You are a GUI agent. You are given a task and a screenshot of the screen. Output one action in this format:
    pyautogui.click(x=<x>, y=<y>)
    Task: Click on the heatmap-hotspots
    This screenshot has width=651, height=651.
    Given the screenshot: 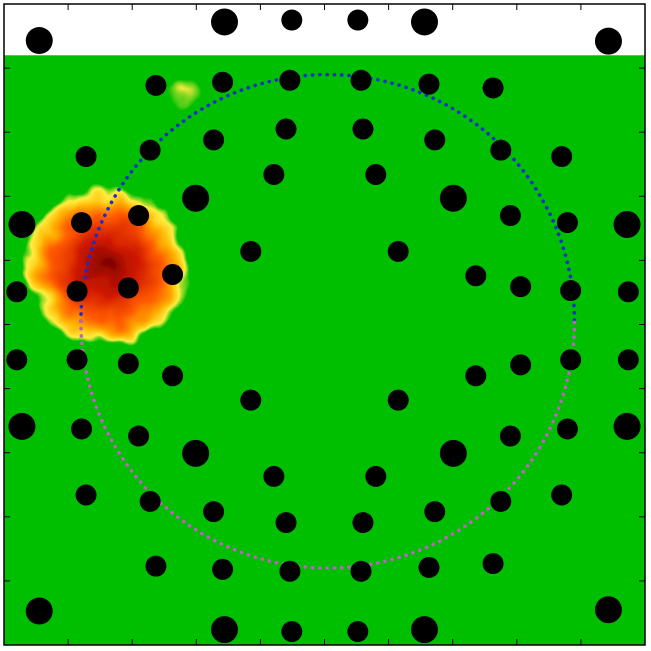 What is the action you would take?
    pyautogui.click(x=113, y=212)
    